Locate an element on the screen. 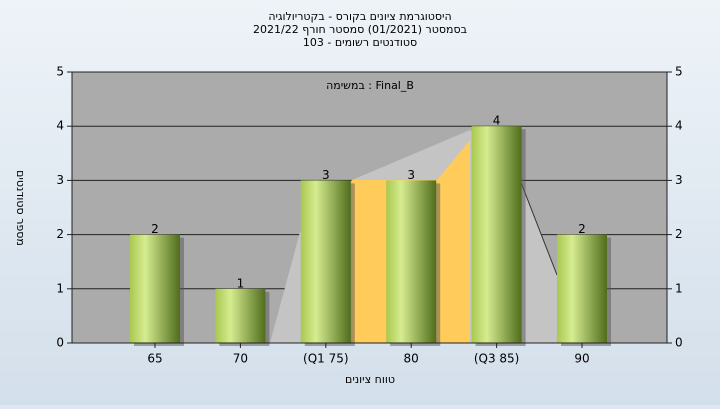 The height and width of the screenshot is (409, 720). y-tick-label: 3 is located at coordinates (60, 180).